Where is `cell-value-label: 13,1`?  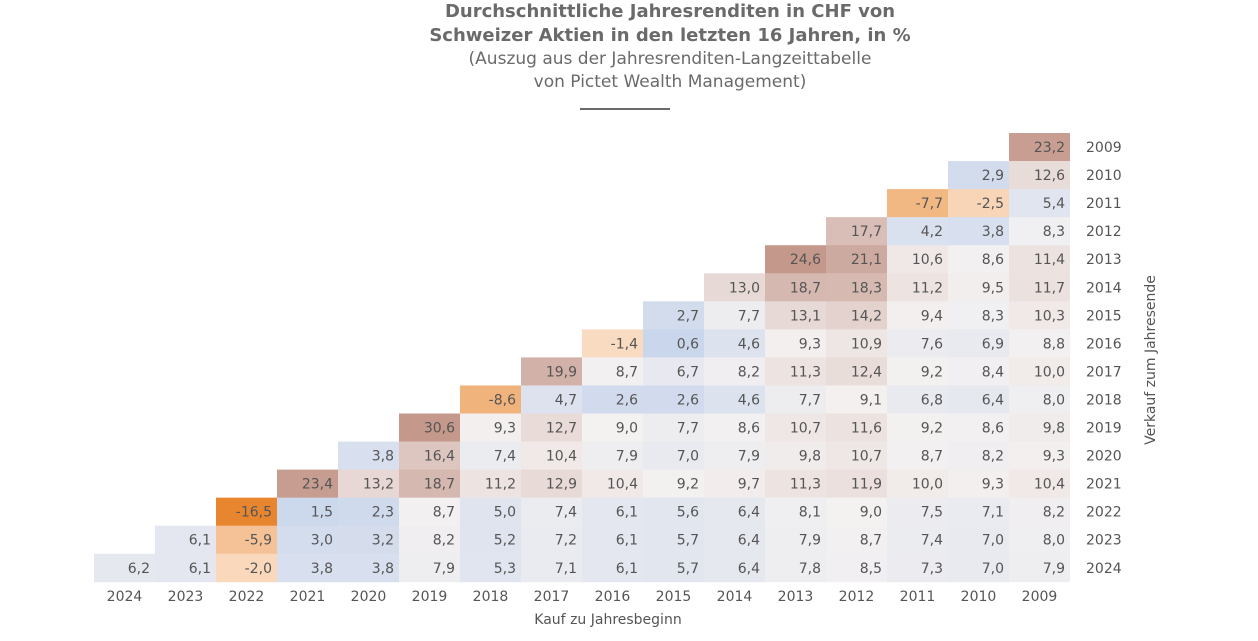
cell-value-label: 13,1 is located at coordinates (805, 316).